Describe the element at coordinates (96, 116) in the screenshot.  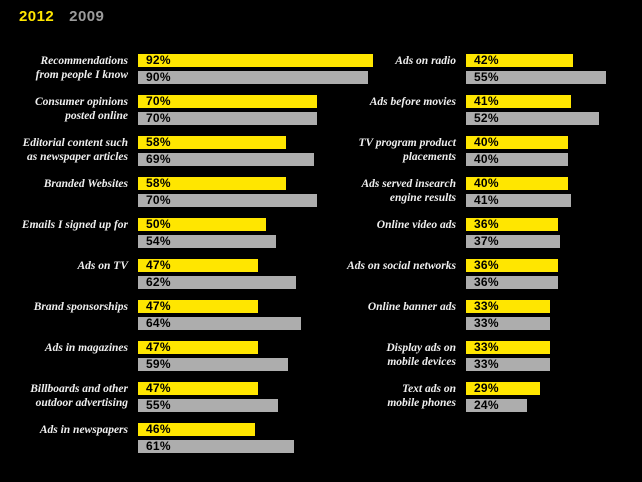
I see `category-label-line: posted online` at that location.